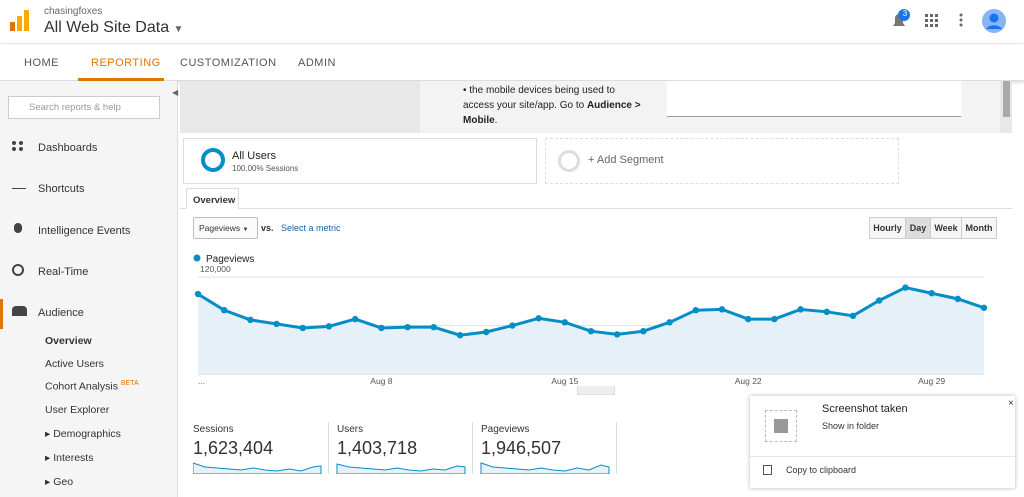 This screenshot has height=497, width=1024. What do you see at coordinates (311, 228) in the screenshot?
I see `select-metric: Select a metric` at bounding box center [311, 228].